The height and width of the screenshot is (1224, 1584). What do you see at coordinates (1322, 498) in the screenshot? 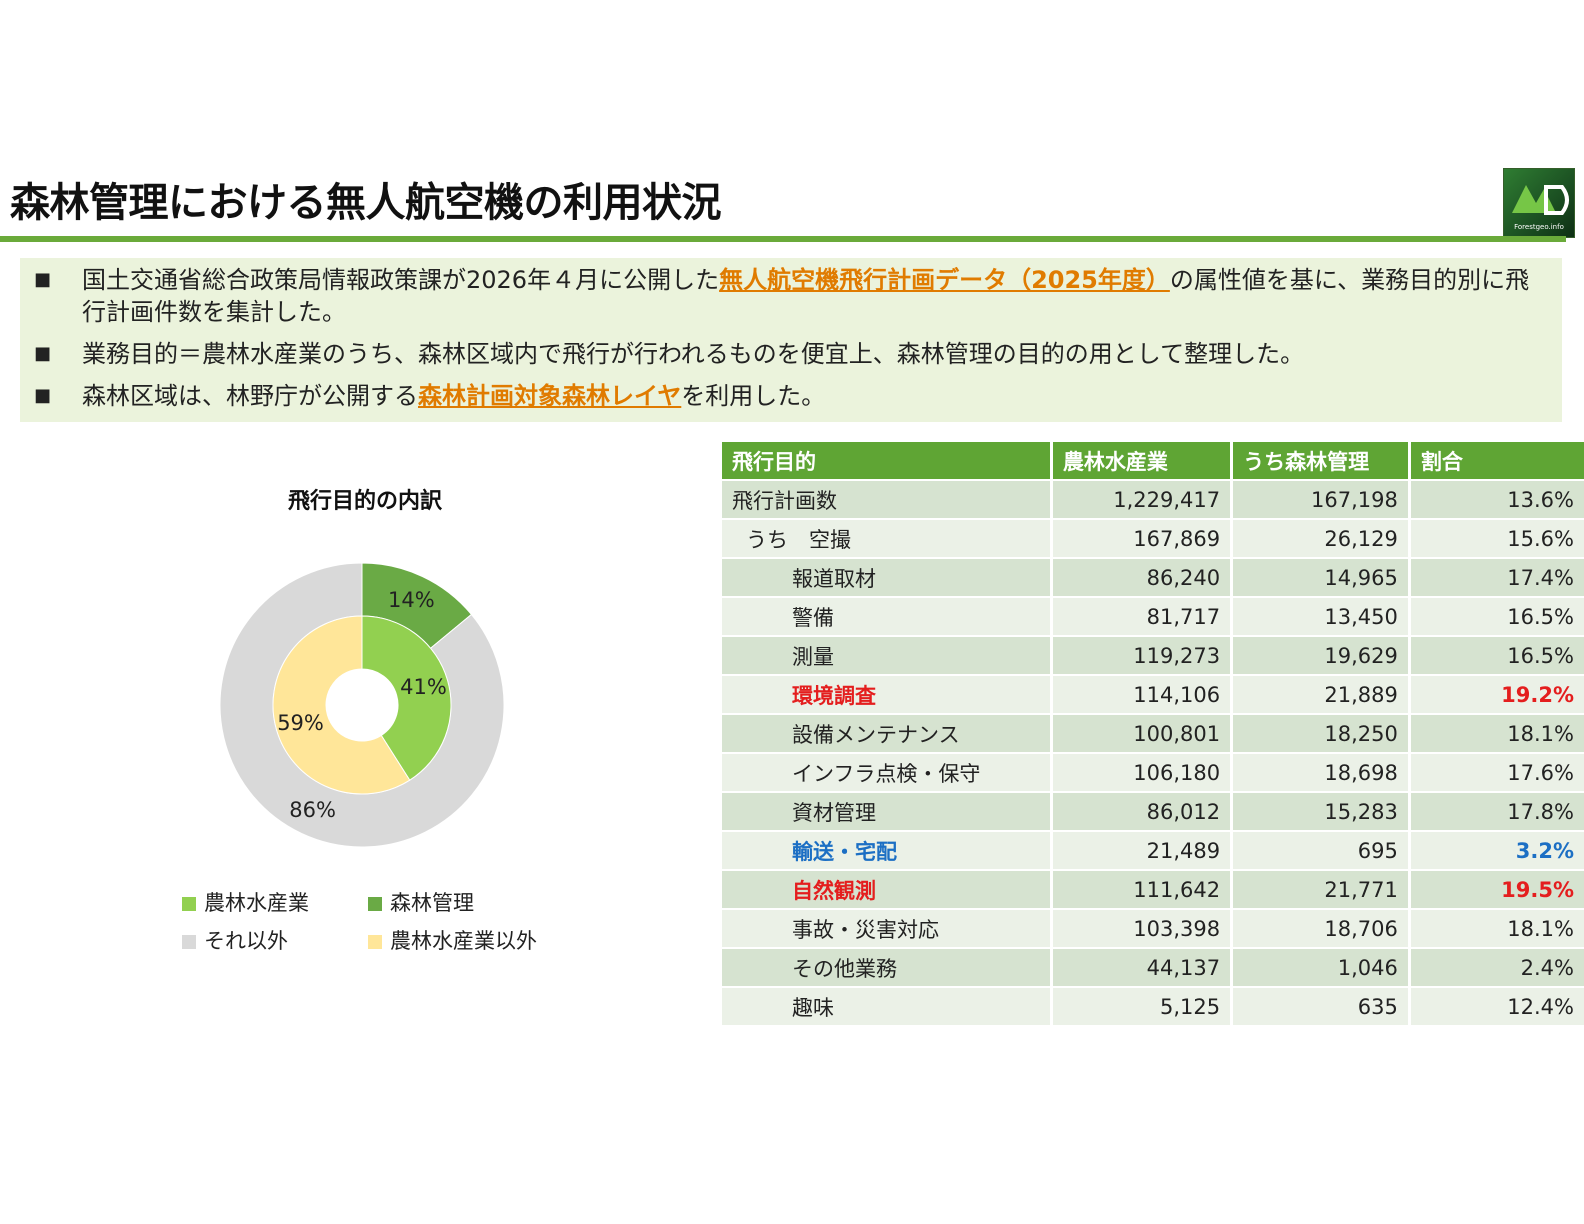
I see `forest-count: 167,198` at bounding box center [1322, 498].